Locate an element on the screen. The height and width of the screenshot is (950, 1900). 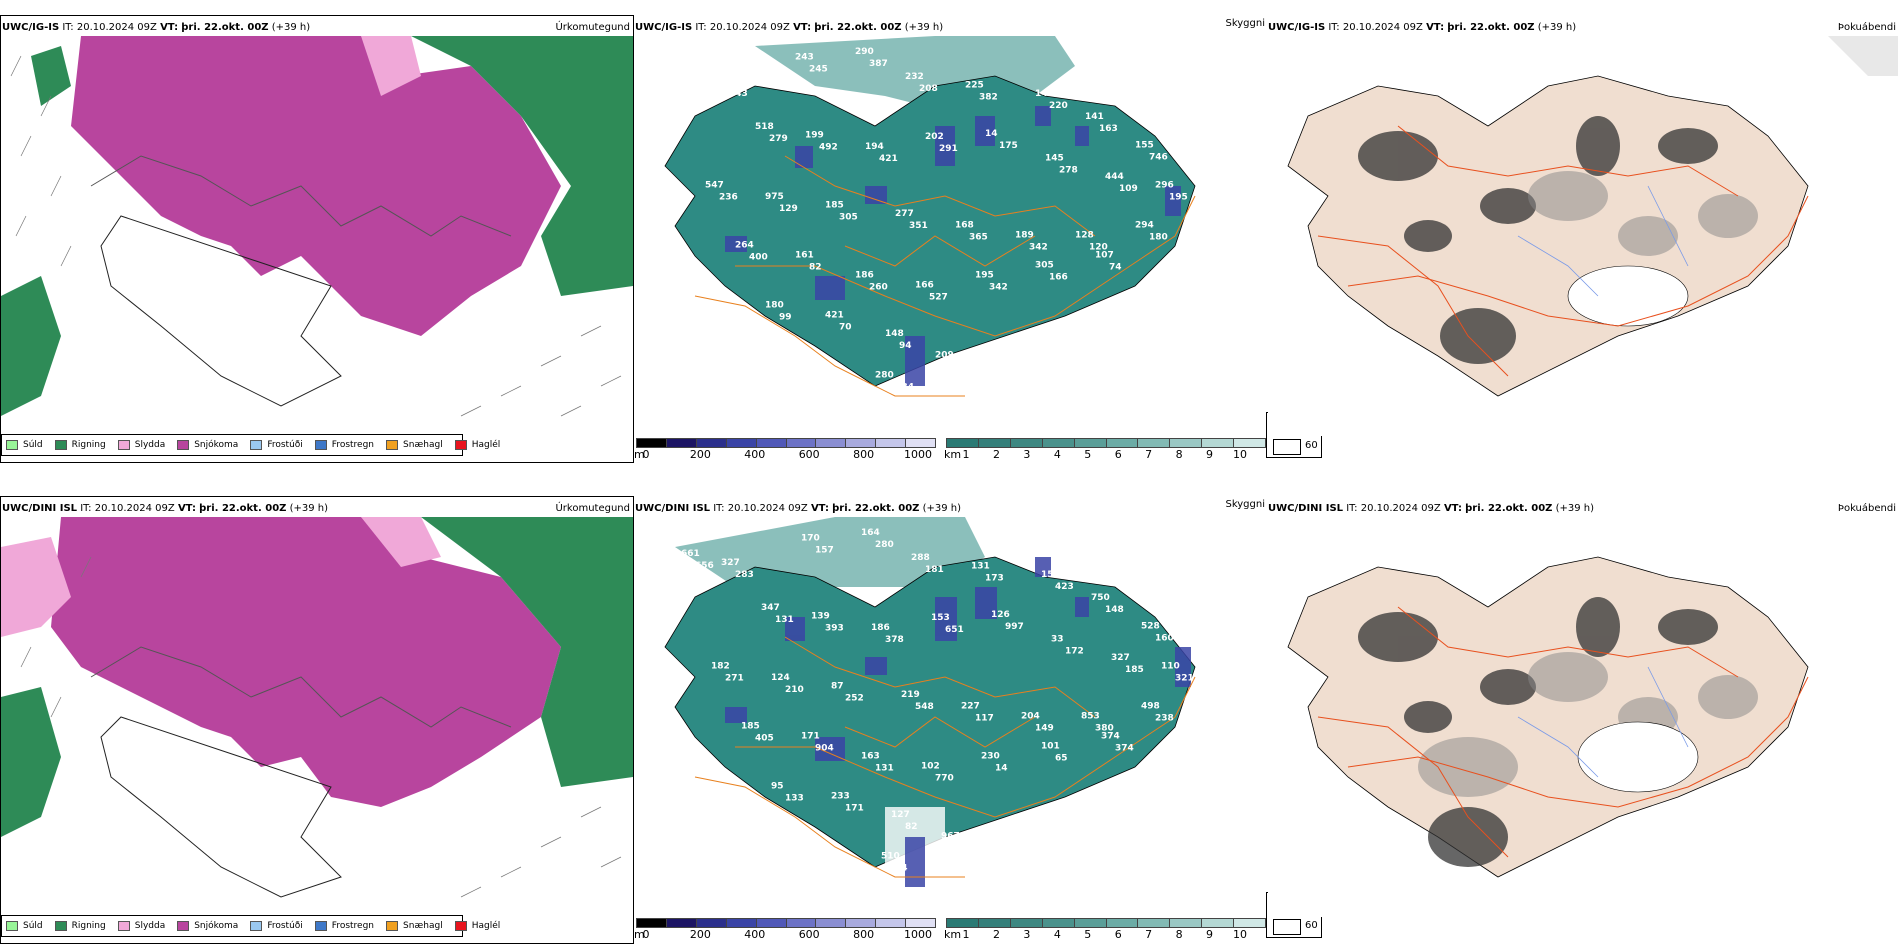
ceiling-value-label: 342 is located at coordinates (1038, 248).